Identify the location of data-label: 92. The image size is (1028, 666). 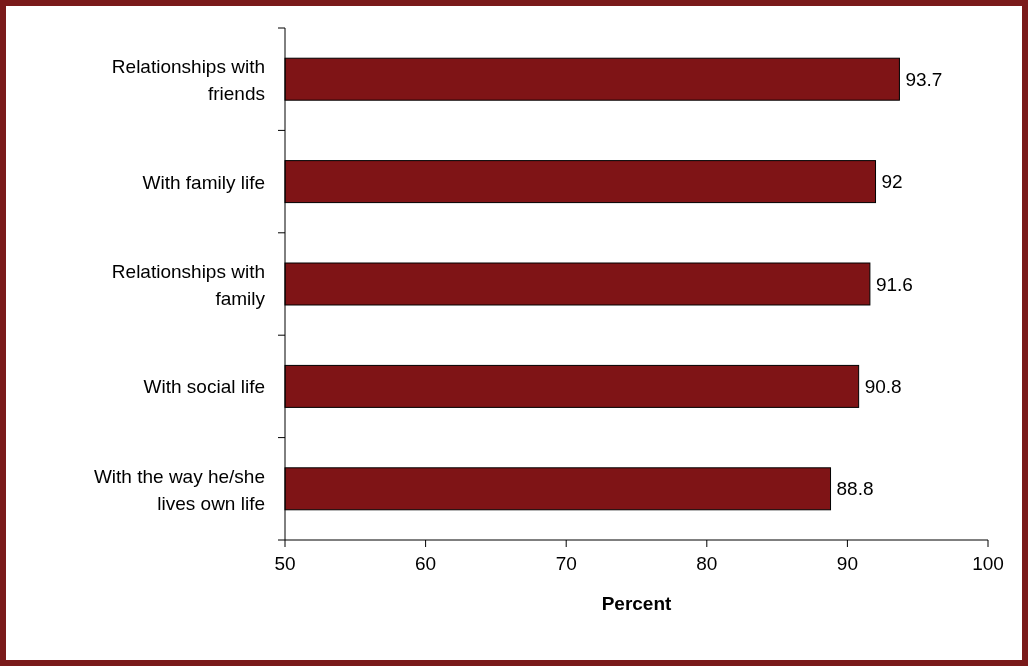
(892, 182).